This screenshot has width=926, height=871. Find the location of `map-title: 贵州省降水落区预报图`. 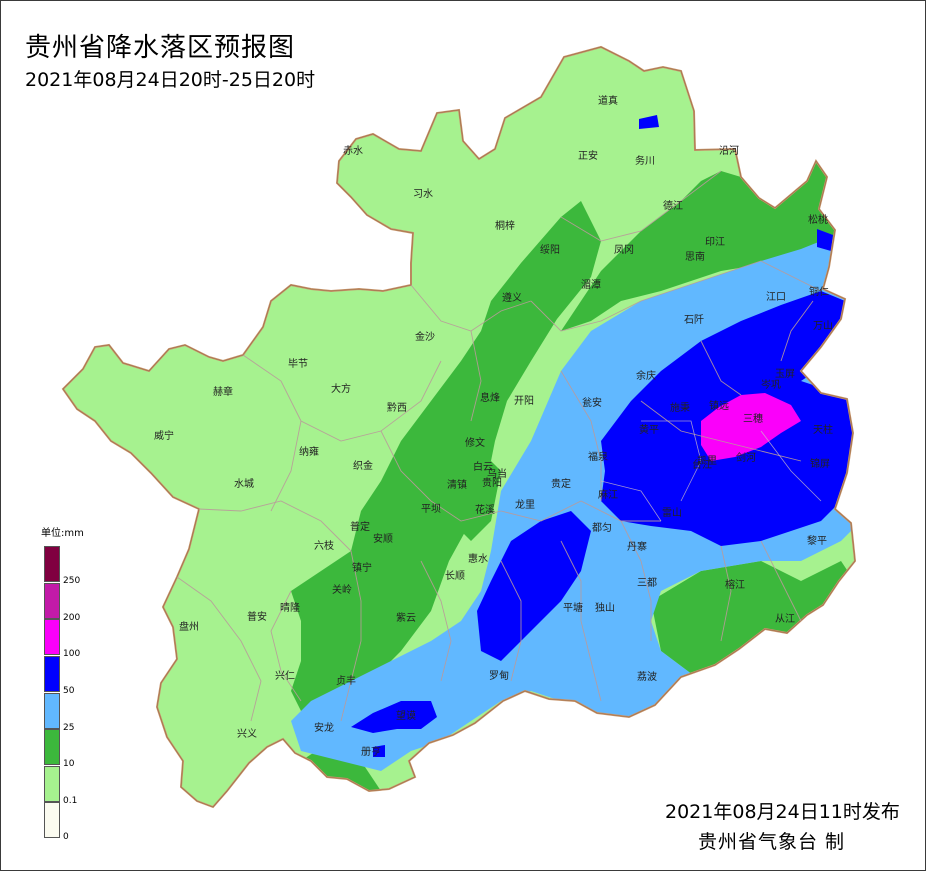

map-title: 贵州省降水落区预报图 is located at coordinates (160, 48).